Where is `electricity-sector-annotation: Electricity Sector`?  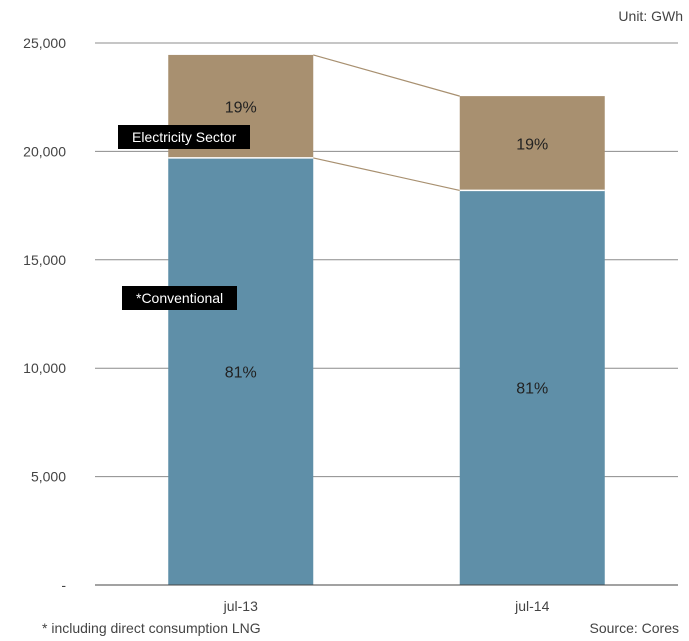 electricity-sector-annotation: Electricity Sector is located at coordinates (184, 137).